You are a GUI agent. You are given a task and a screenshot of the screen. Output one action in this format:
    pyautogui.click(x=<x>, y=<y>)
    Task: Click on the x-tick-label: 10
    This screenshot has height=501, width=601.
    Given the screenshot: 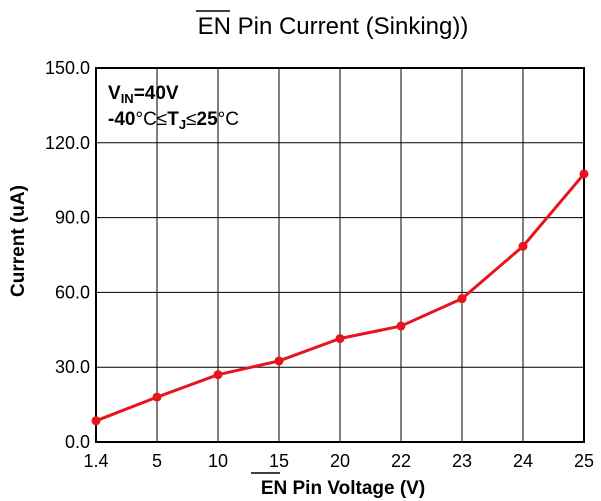 What is the action you would take?
    pyautogui.click(x=218, y=461)
    